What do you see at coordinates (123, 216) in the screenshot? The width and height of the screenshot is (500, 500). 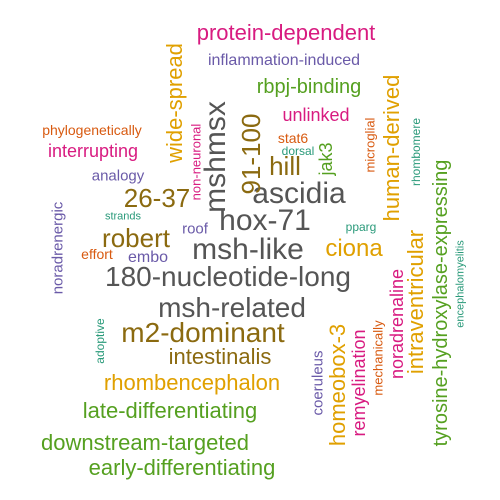 I see `word-strands: strands` at bounding box center [123, 216].